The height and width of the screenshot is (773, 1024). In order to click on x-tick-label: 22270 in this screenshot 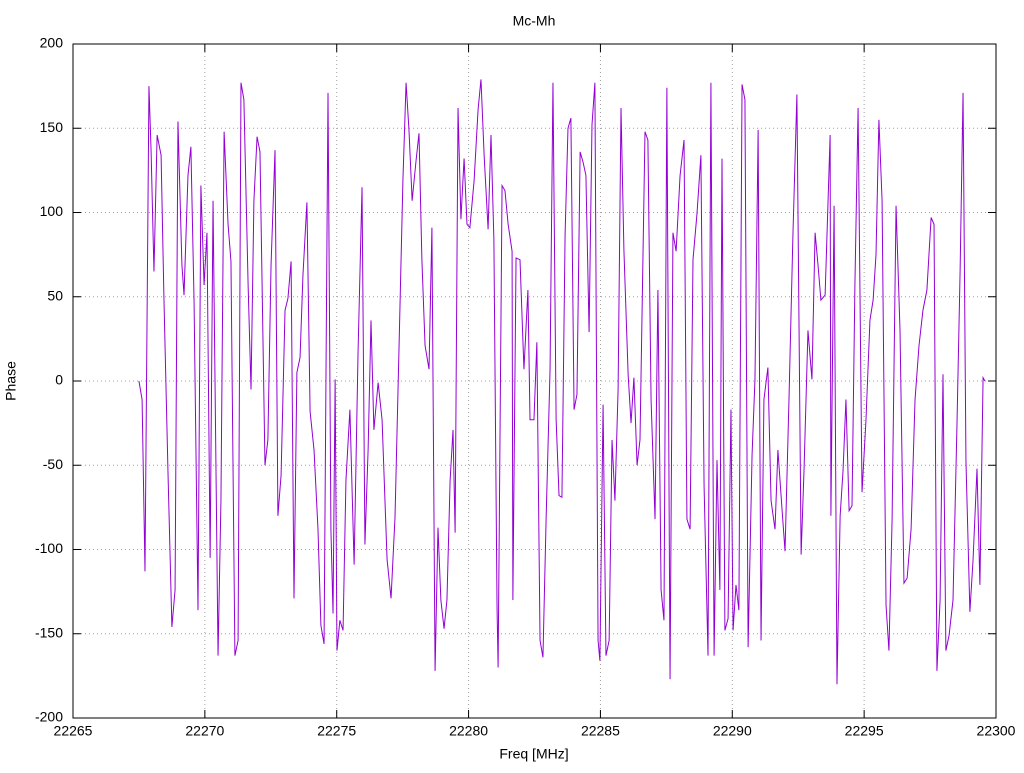, I will do `click(204, 731)`.